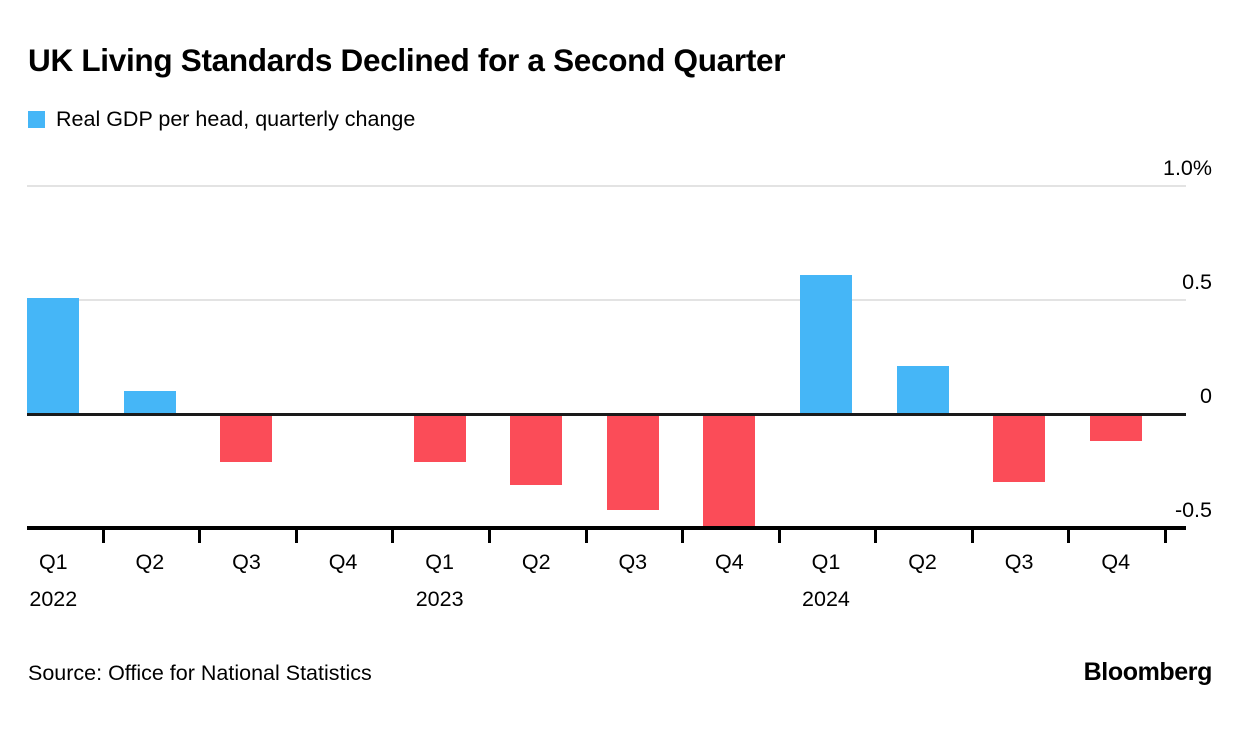 This screenshot has height=732, width=1240. Describe the element at coordinates (1197, 282) in the screenshot. I see `y-axis-tick-label: 0.5` at that location.